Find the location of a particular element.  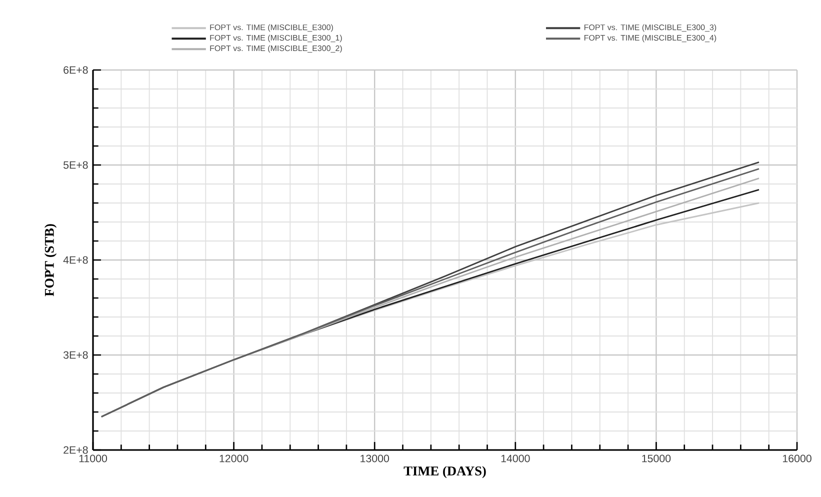

legend-label: FOPT vs. TIME (MISCIBLE_E300) is located at coordinates (271, 28).